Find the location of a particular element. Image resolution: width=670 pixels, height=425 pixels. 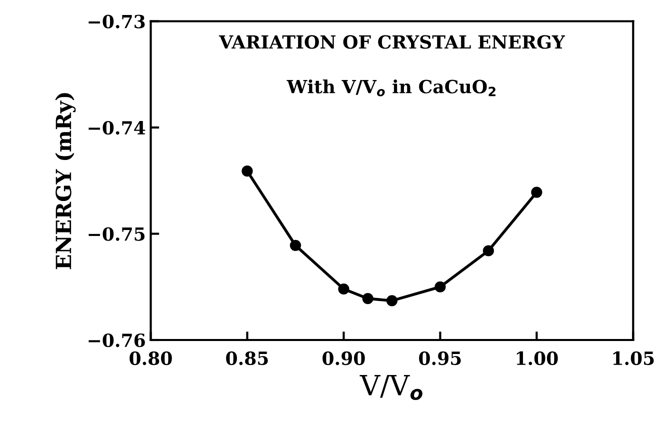

y-tick-label: −0.76 is located at coordinates (116, 340).